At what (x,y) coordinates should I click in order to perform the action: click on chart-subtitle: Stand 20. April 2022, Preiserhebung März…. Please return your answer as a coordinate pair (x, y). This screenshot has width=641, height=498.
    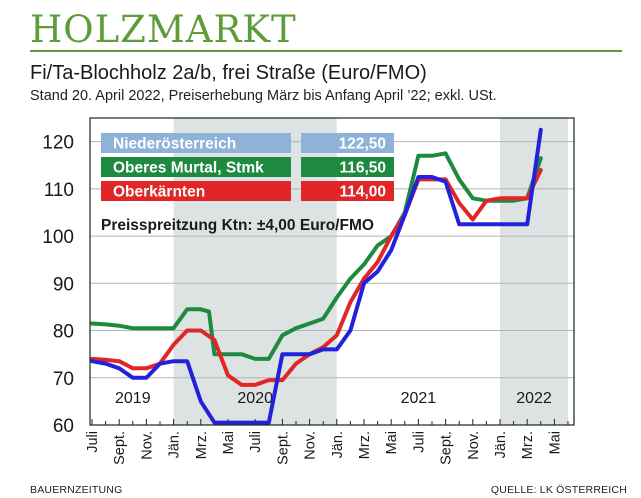
    Looking at the image, I should click on (263, 96).